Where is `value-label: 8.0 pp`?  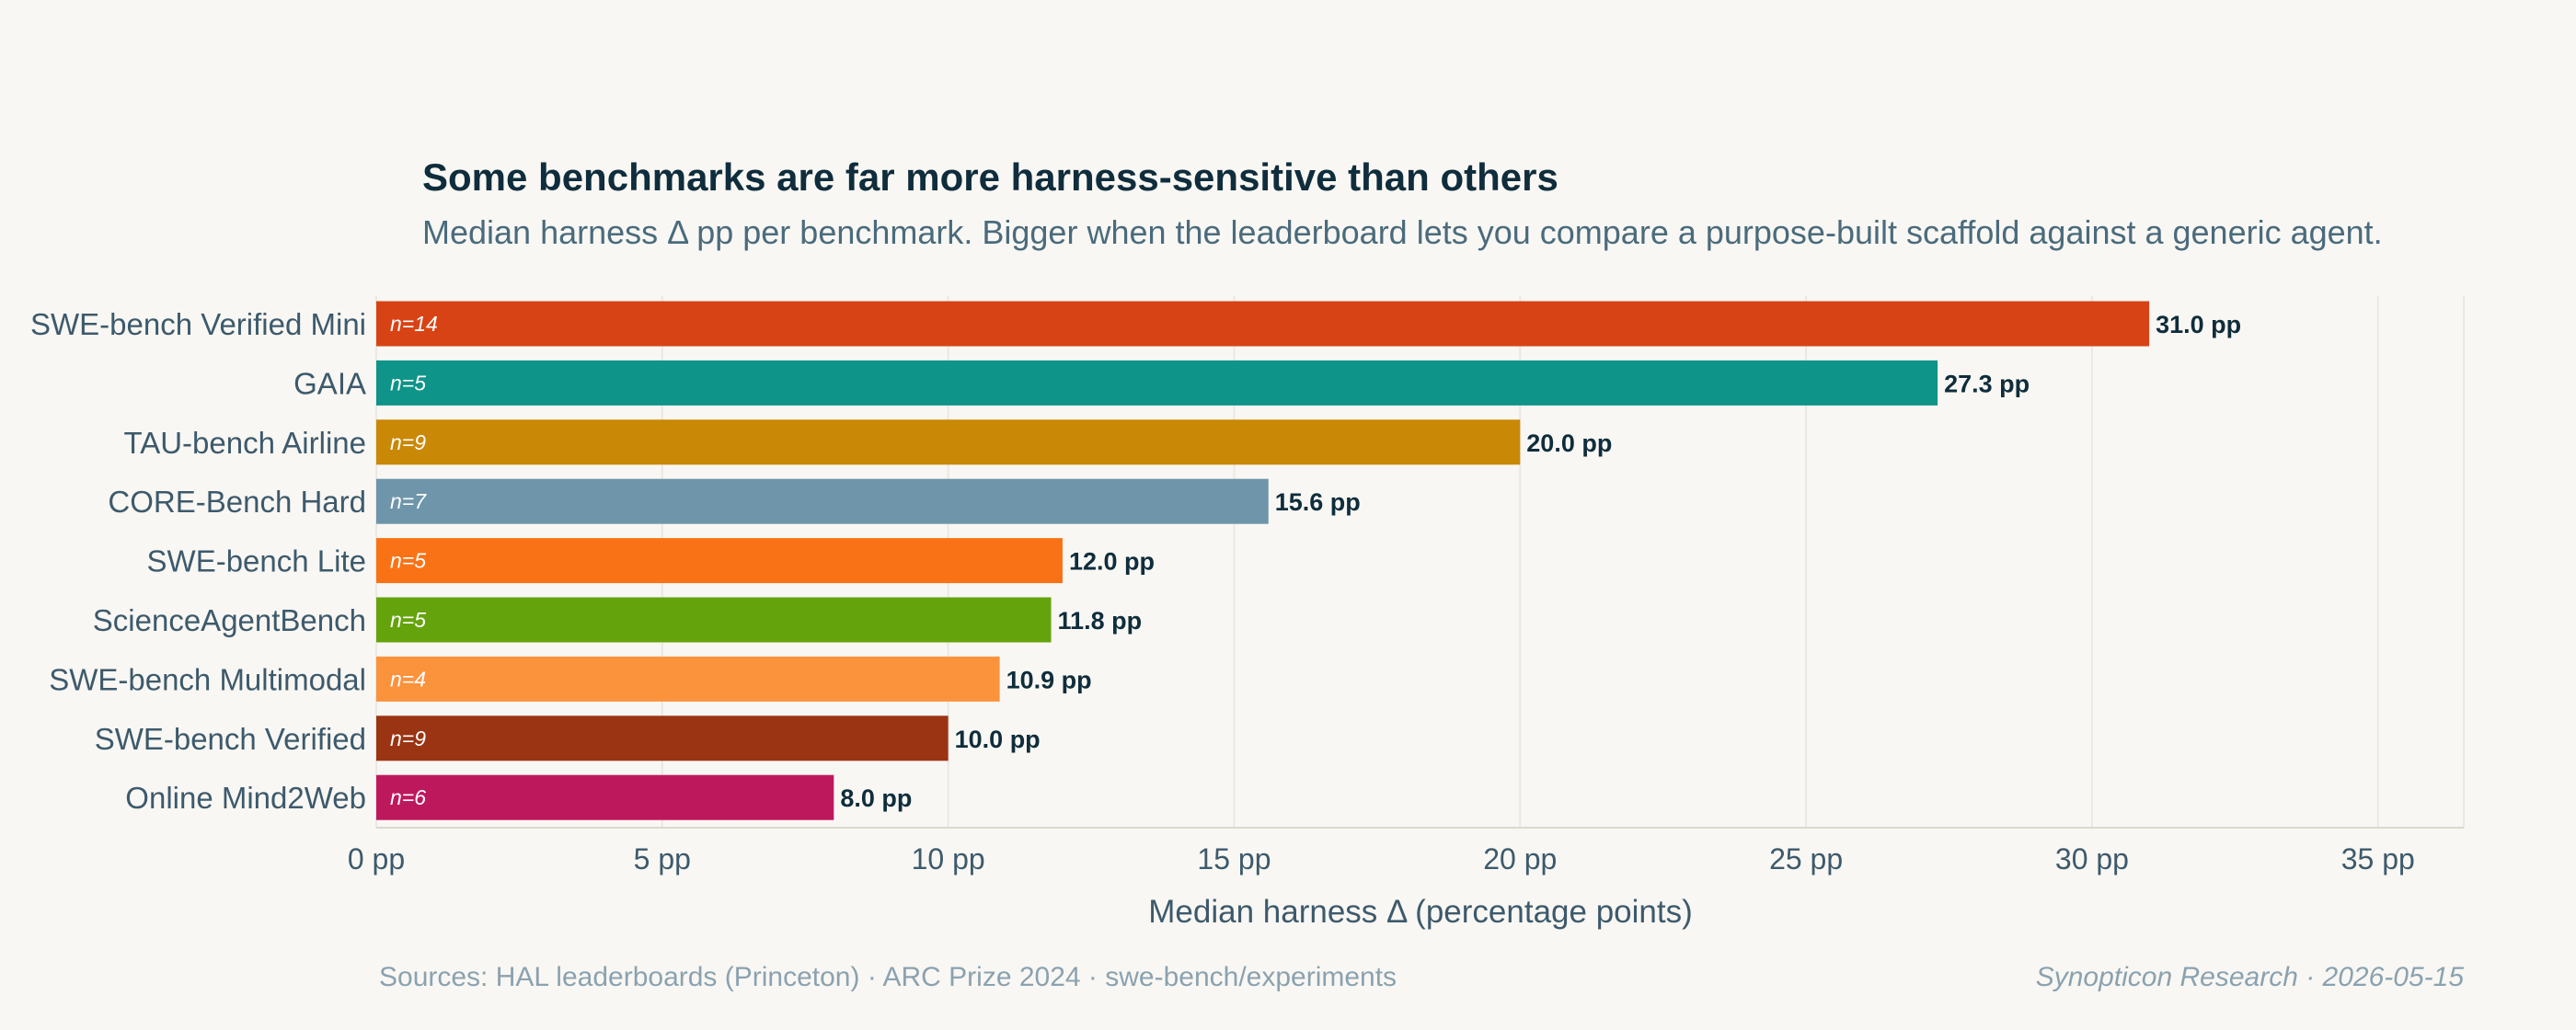 value-label: 8.0 pp is located at coordinates (876, 798).